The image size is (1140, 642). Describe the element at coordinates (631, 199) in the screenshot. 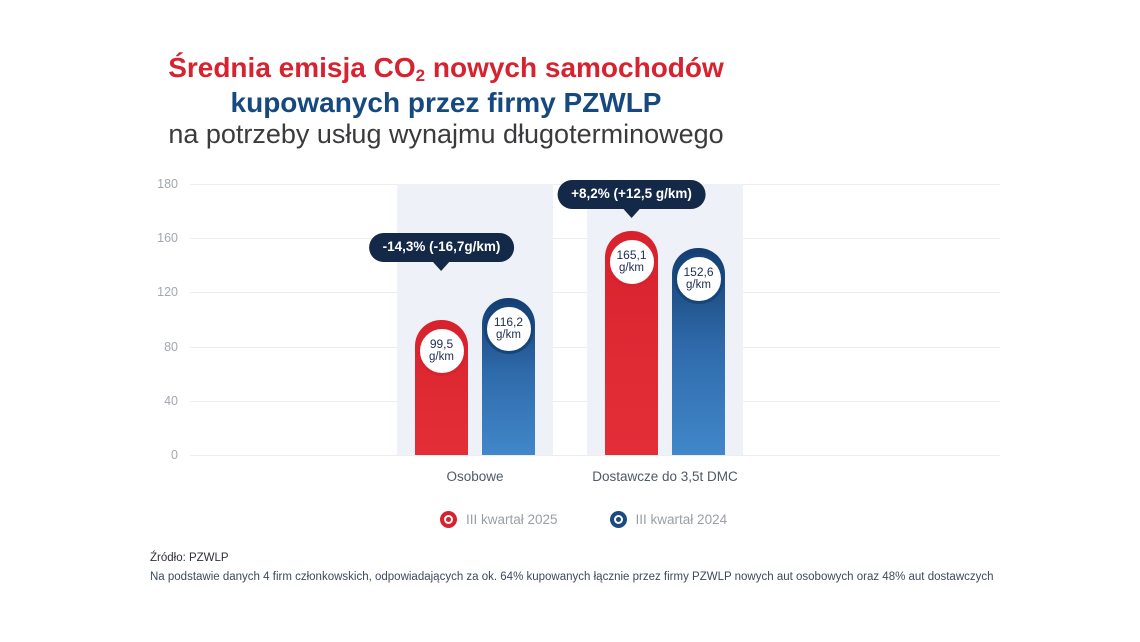

I see `annotation-bubble: +8,2% (+12,5 g/km)` at that location.